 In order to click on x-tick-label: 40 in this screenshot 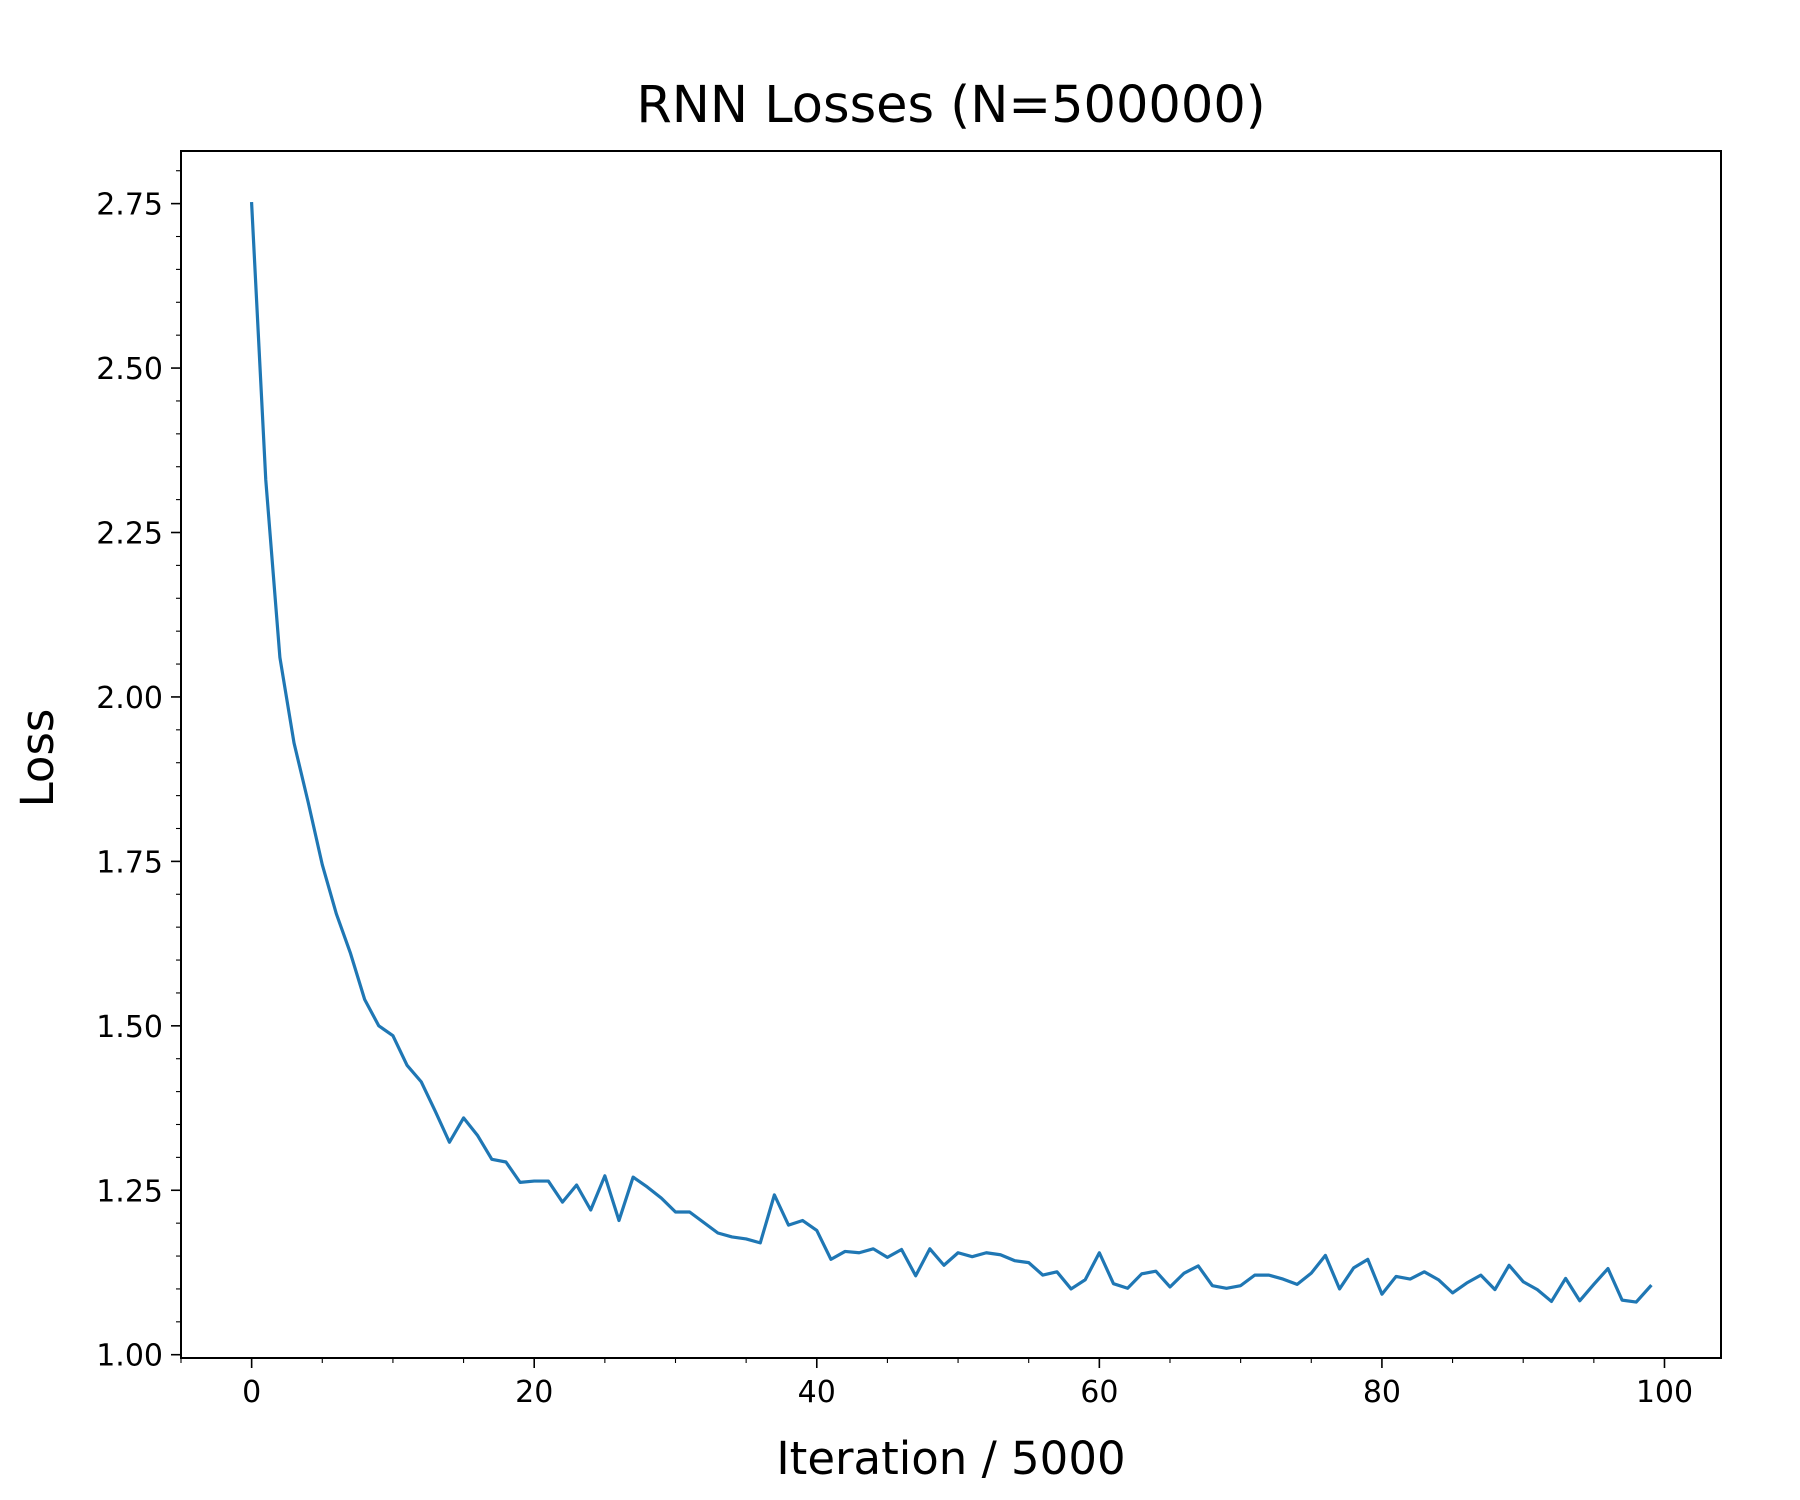, I will do `click(817, 1392)`.